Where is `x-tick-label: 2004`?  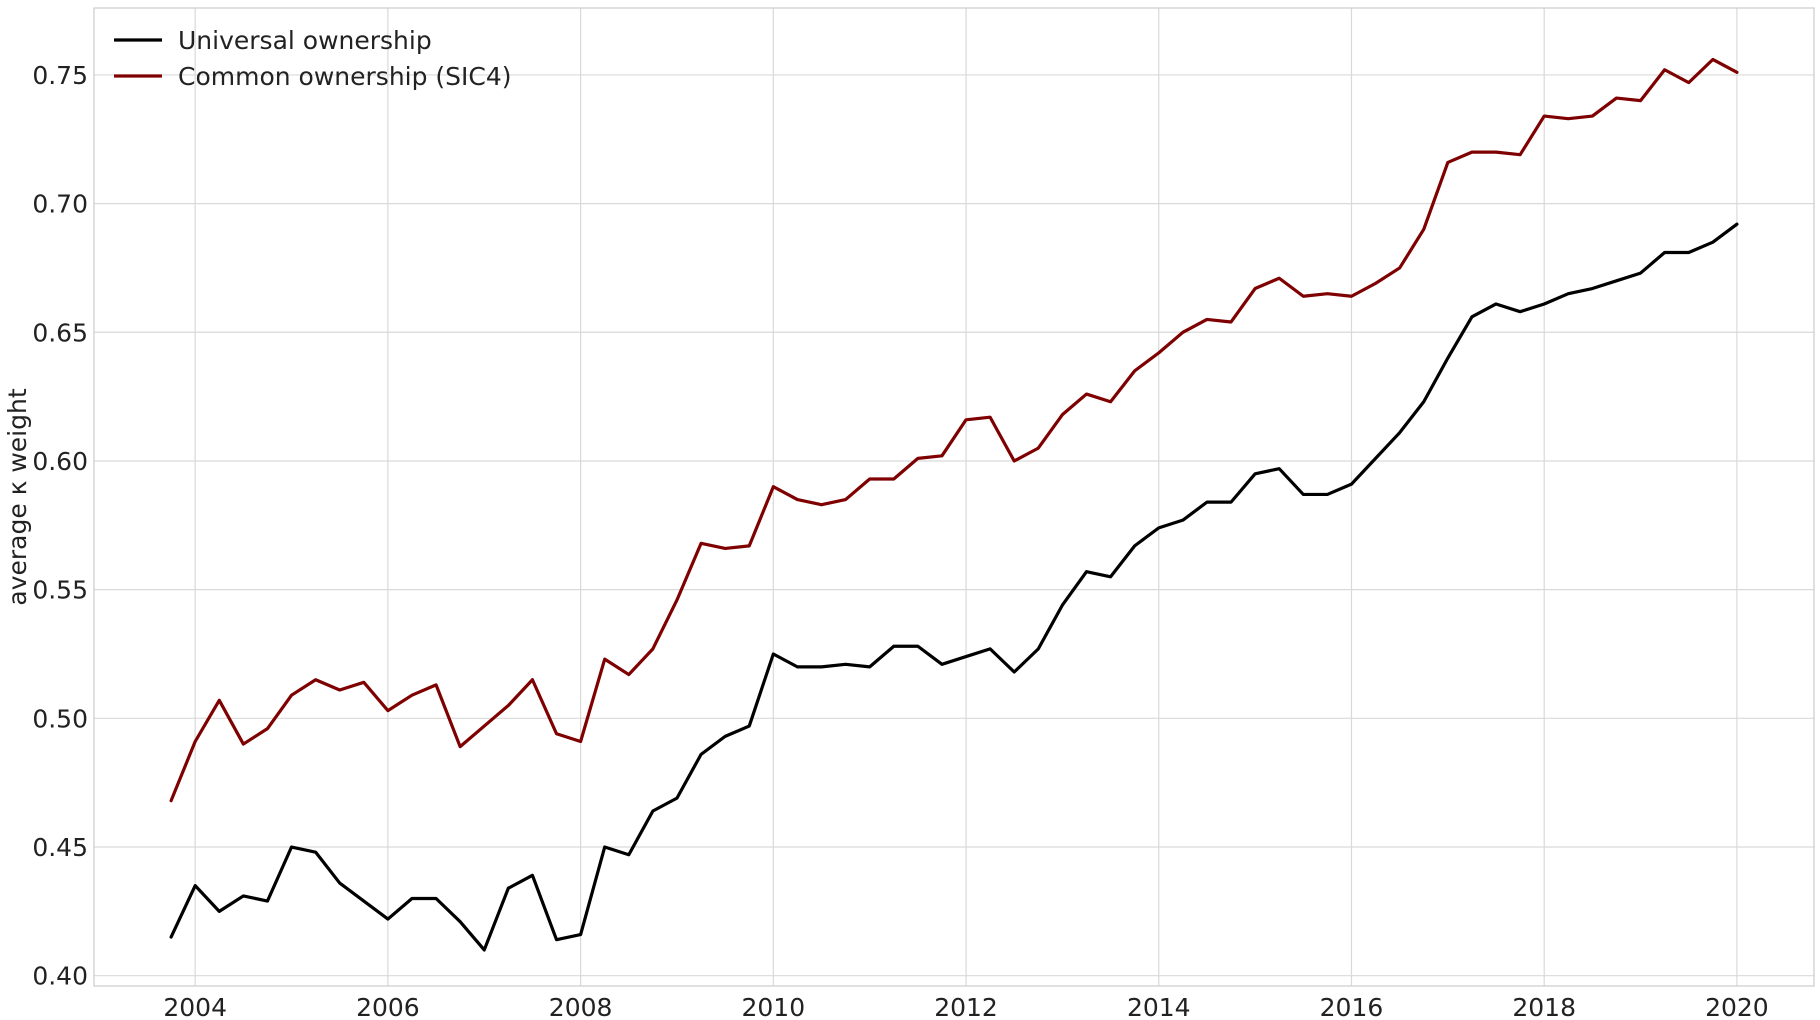
x-tick-label: 2004 is located at coordinates (195, 1006).